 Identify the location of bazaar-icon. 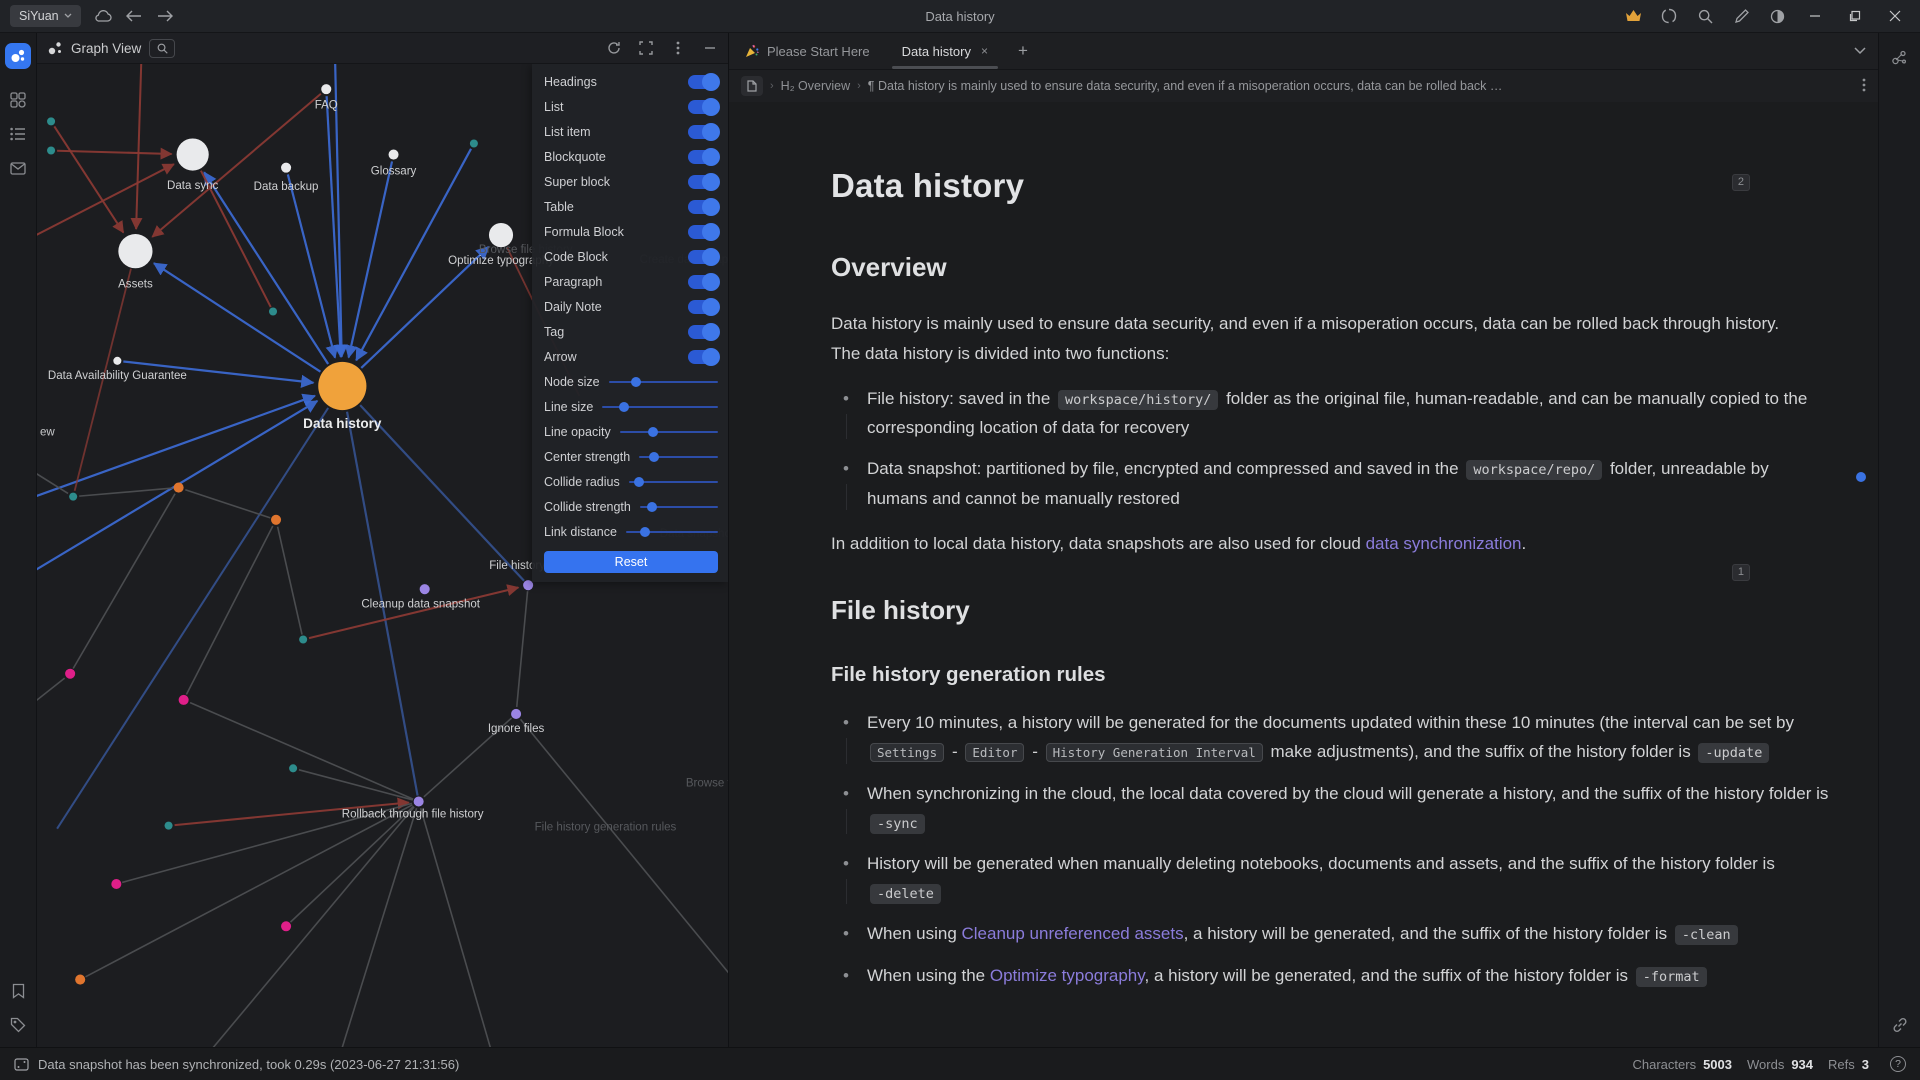
(1669, 16).